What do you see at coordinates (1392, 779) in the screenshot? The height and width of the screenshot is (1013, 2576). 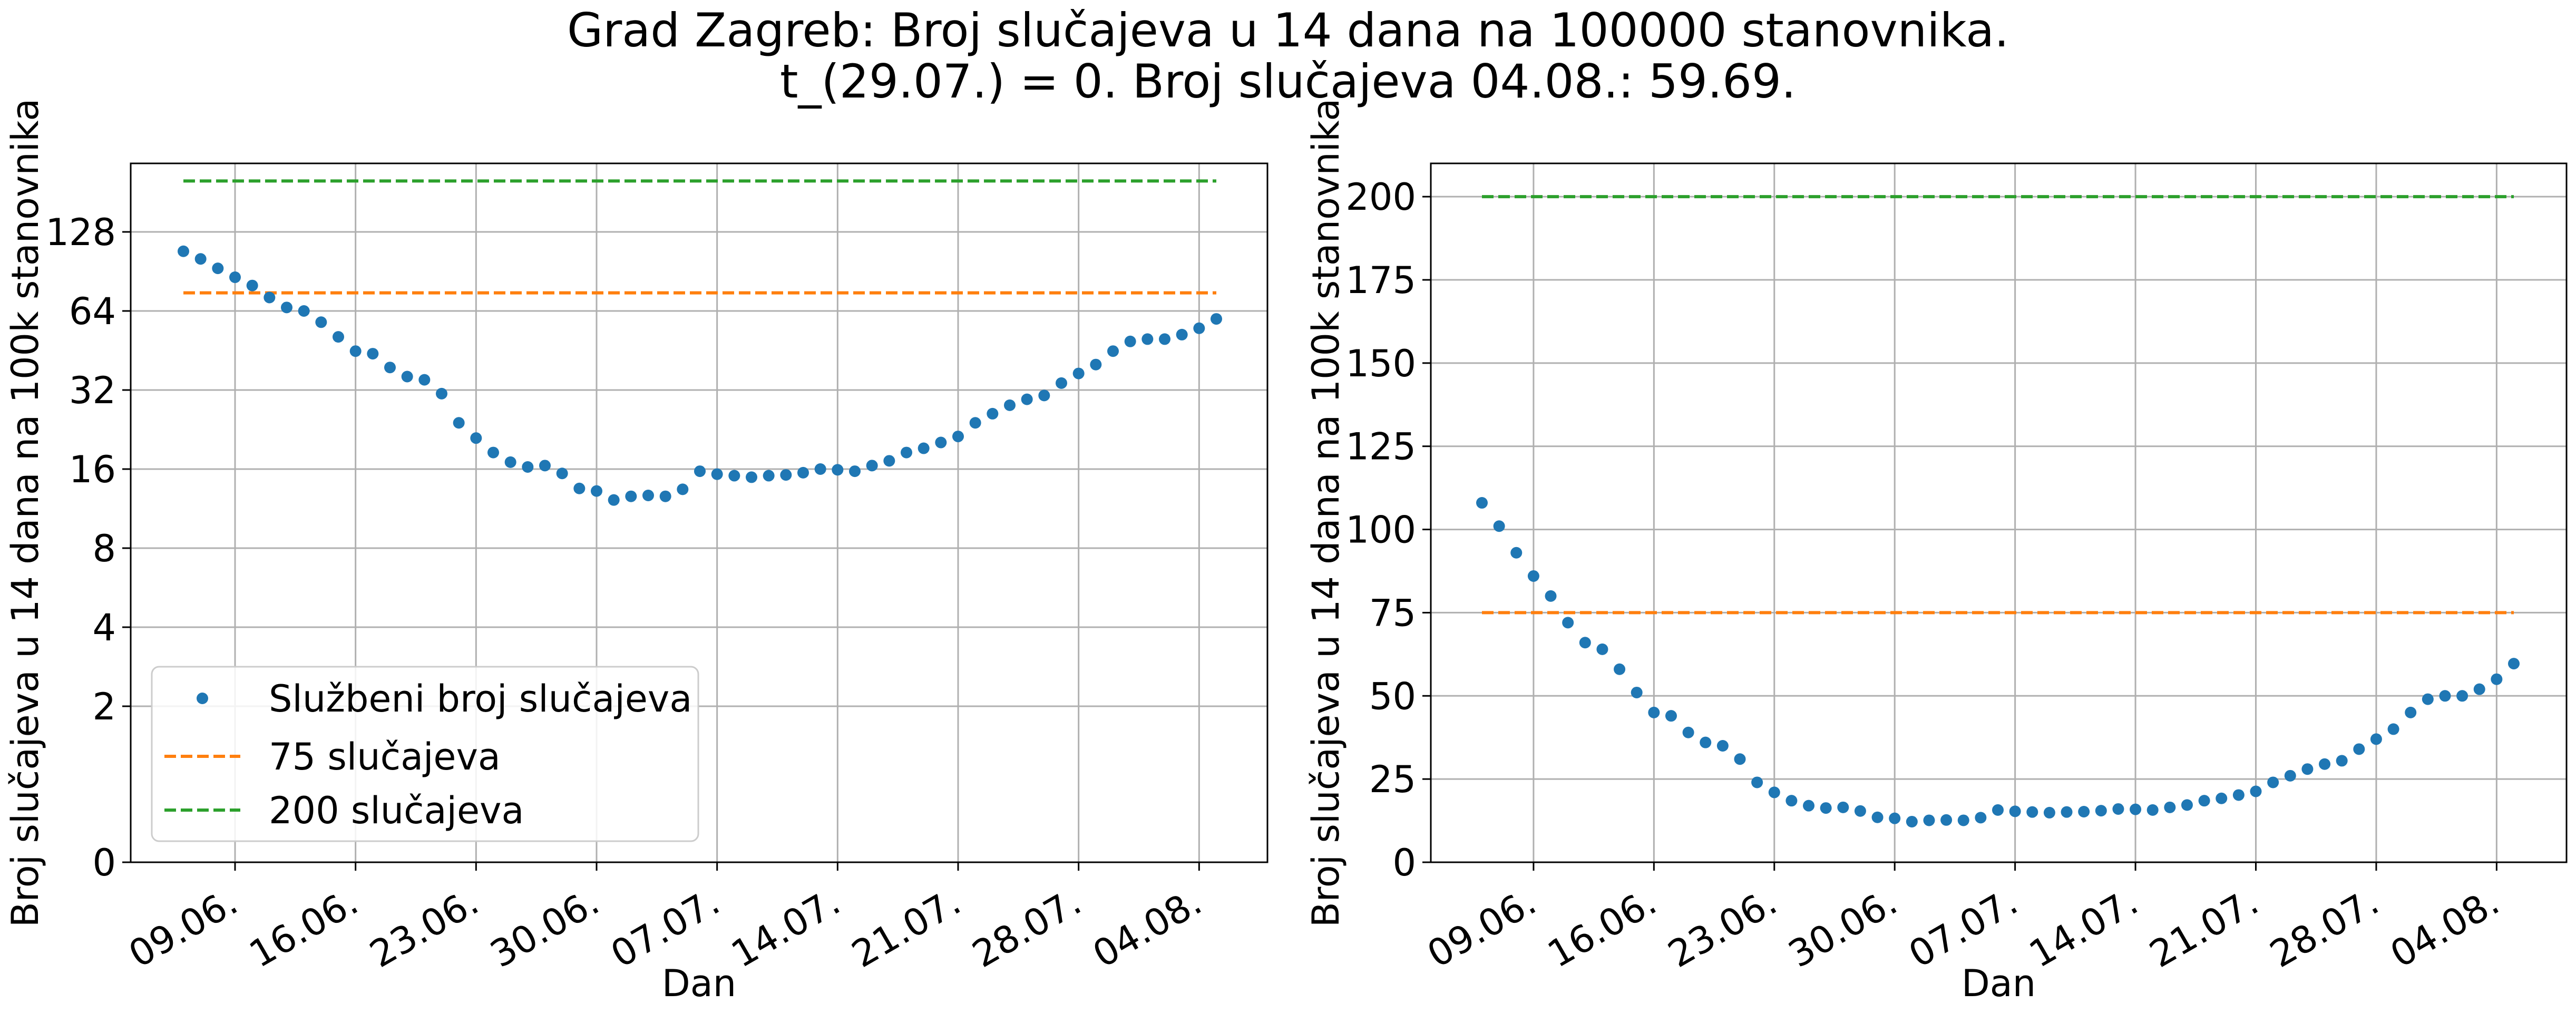 I see `y-tick-label: 25` at bounding box center [1392, 779].